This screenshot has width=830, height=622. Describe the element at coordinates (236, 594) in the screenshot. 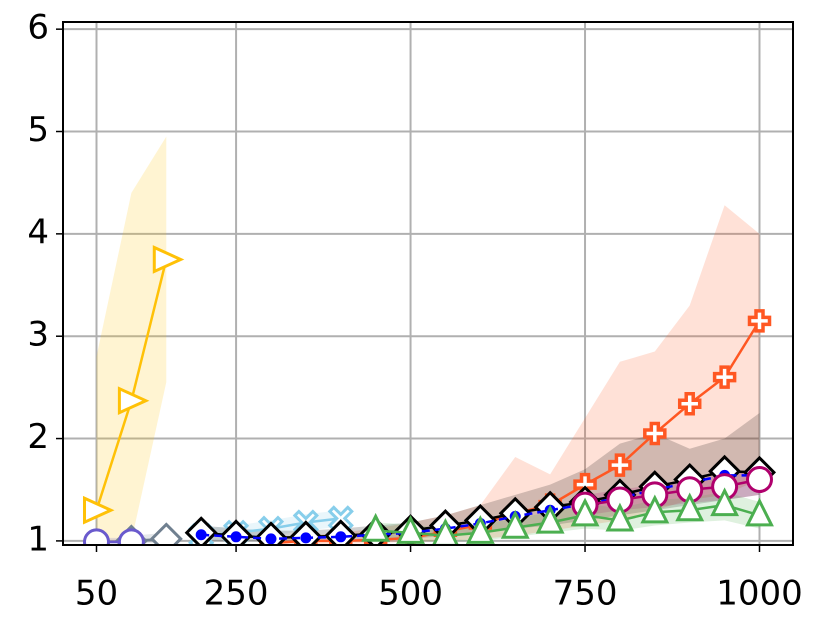

I see `x-tick-label: 250` at that location.